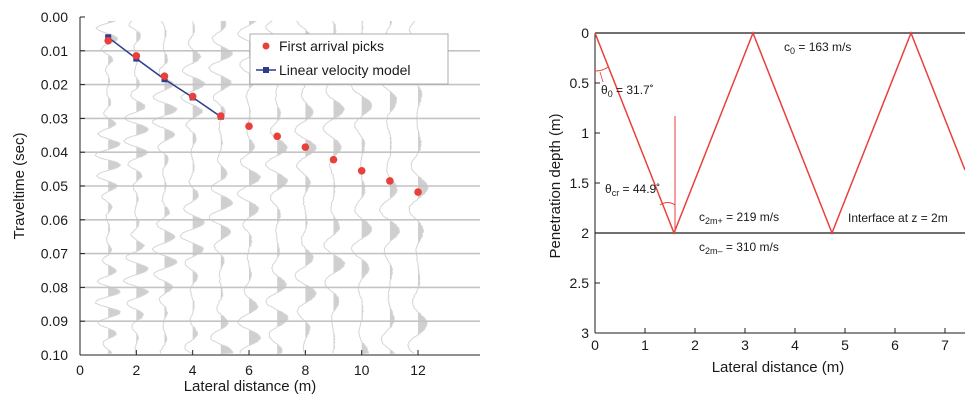 The height and width of the screenshot is (401, 965). I want to click on ytick-label-2: 0.02, so click(54, 85).